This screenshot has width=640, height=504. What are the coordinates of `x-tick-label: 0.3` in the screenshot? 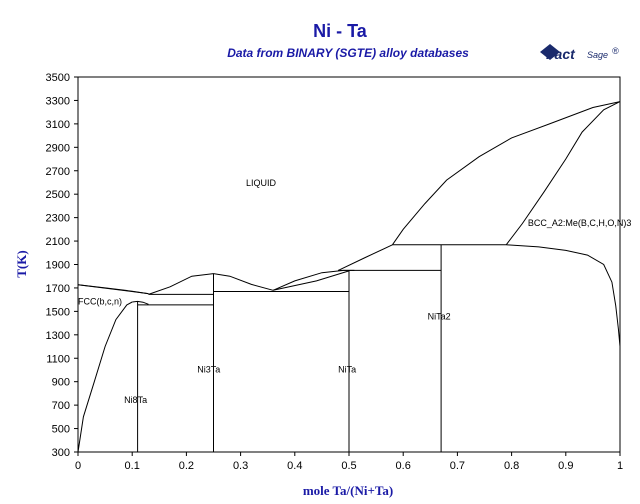 It's located at (240, 466).